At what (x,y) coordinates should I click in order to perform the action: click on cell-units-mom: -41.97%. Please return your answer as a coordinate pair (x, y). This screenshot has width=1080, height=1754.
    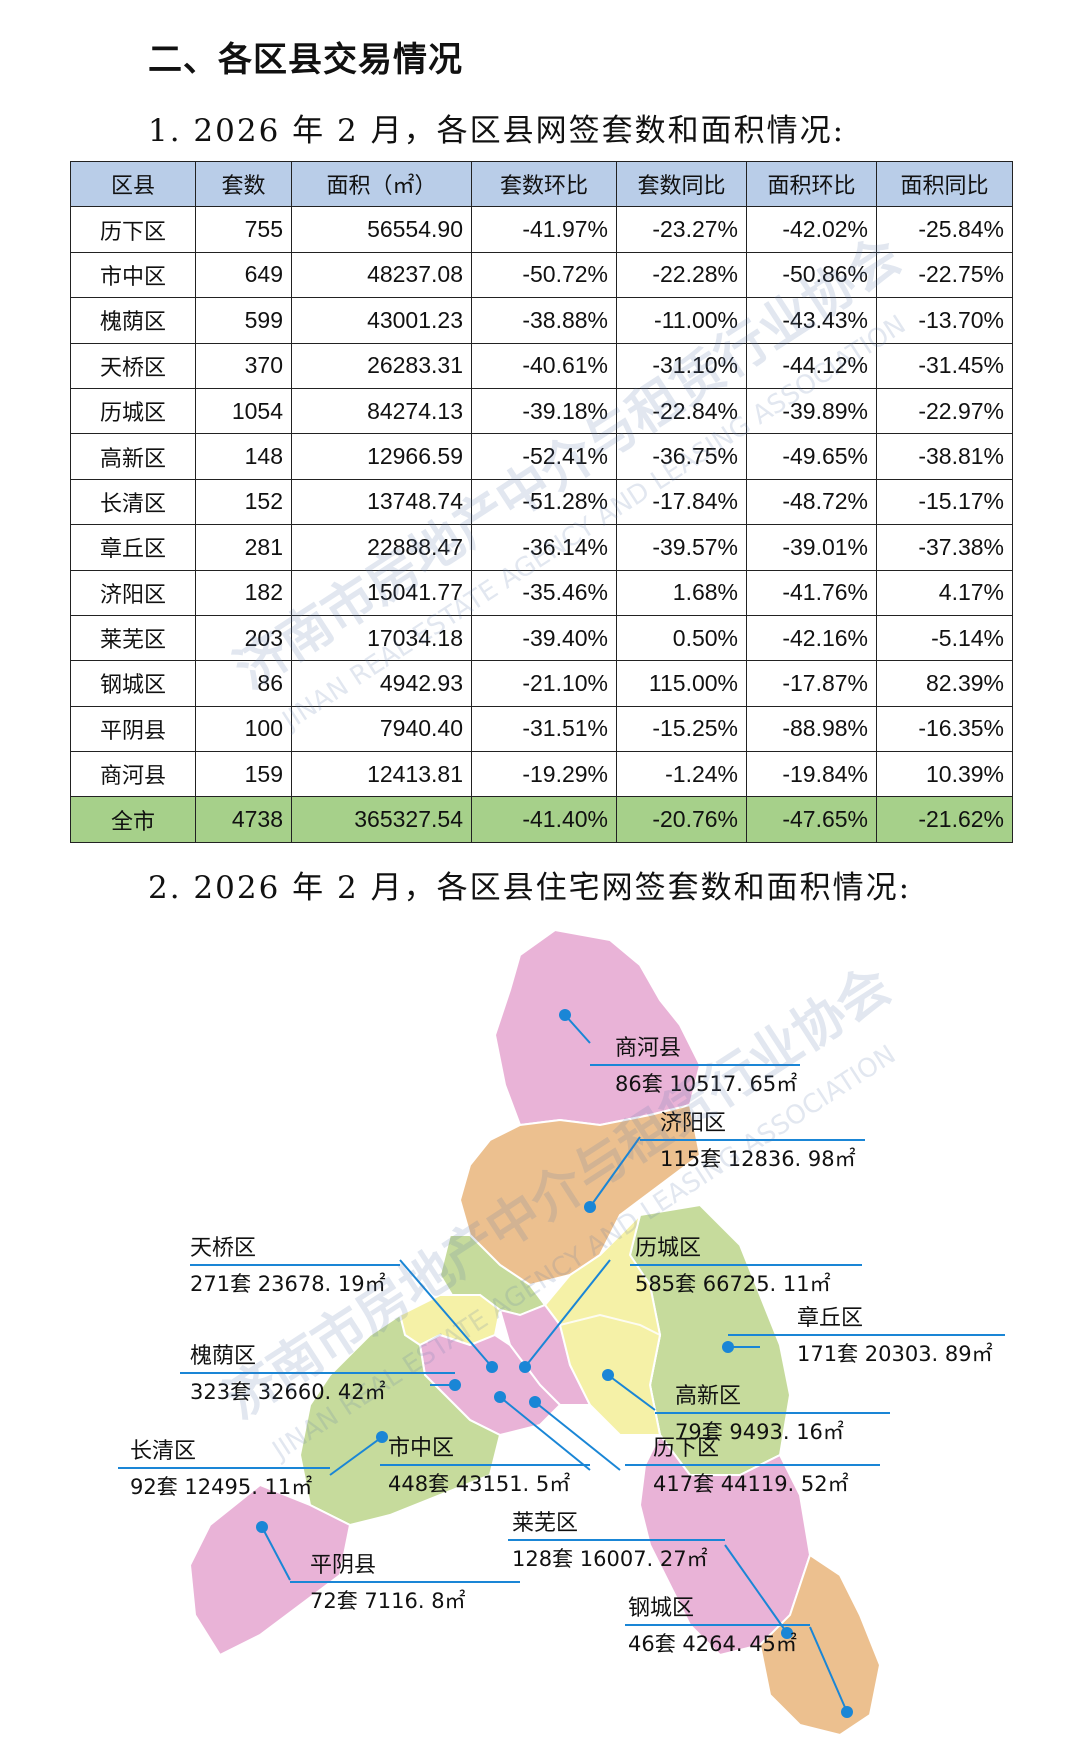
    Looking at the image, I should click on (544, 229).